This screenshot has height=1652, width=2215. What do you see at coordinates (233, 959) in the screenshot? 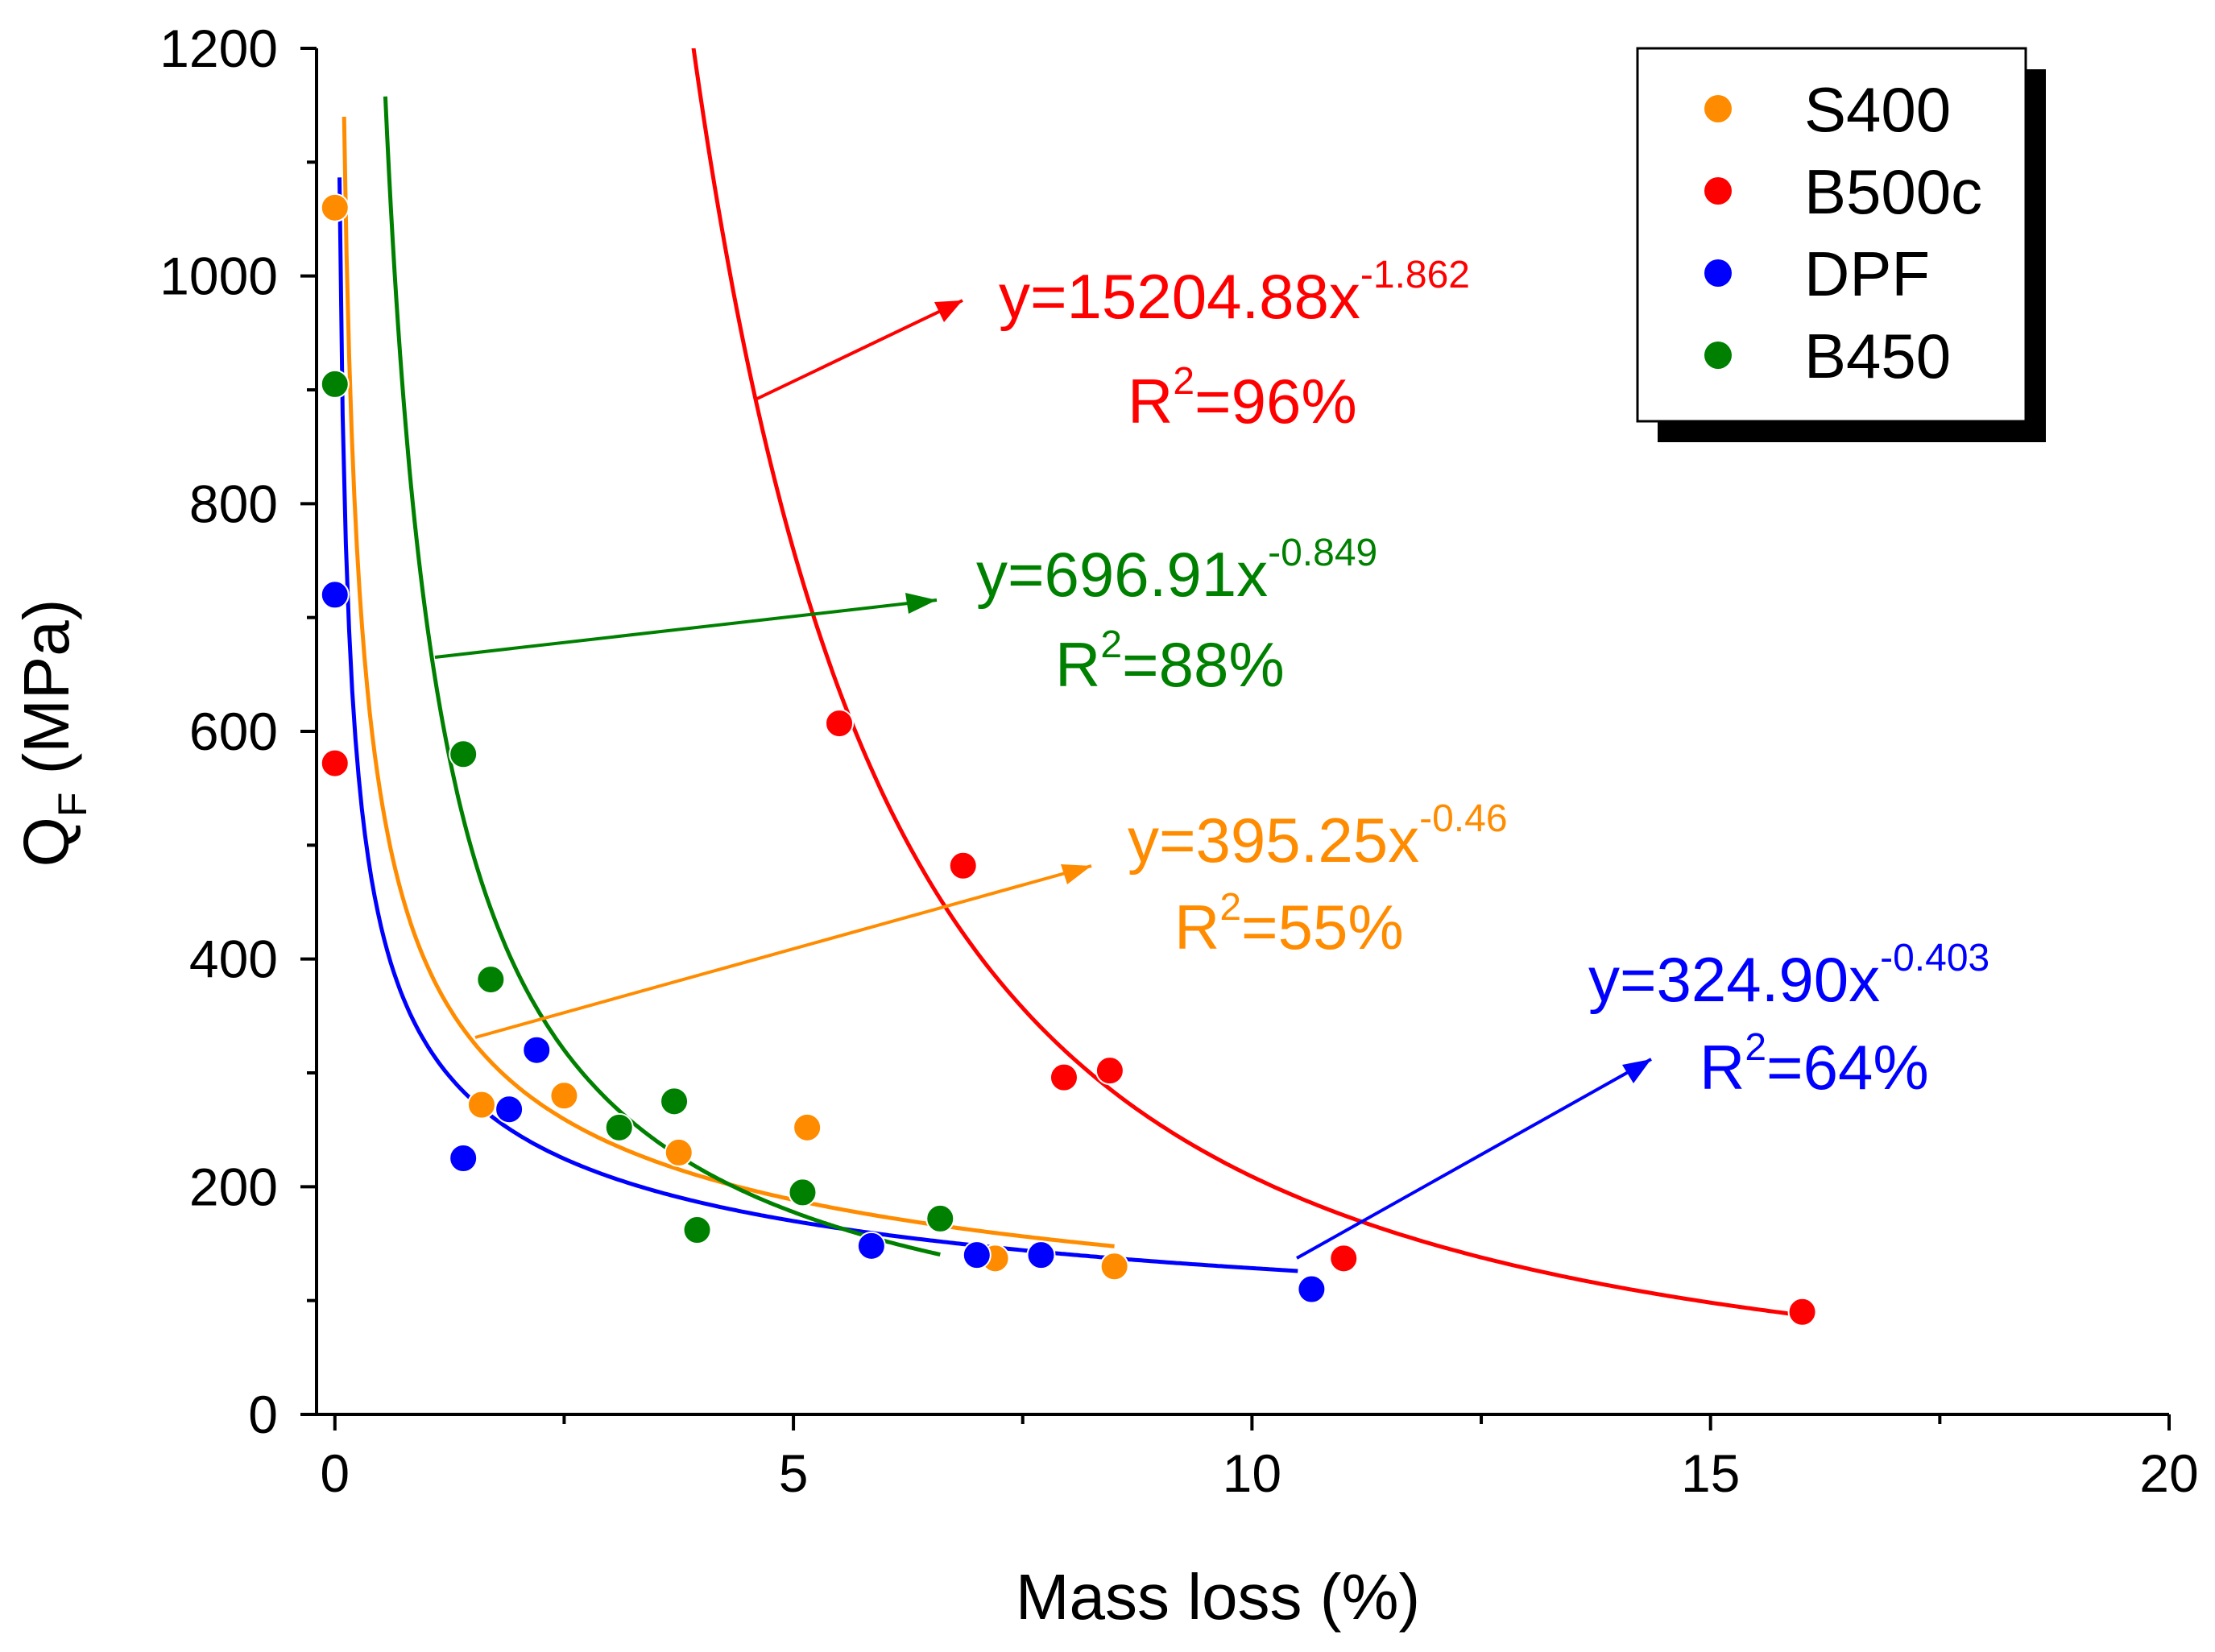
I see `y-tick-label-400: 400` at bounding box center [233, 959].